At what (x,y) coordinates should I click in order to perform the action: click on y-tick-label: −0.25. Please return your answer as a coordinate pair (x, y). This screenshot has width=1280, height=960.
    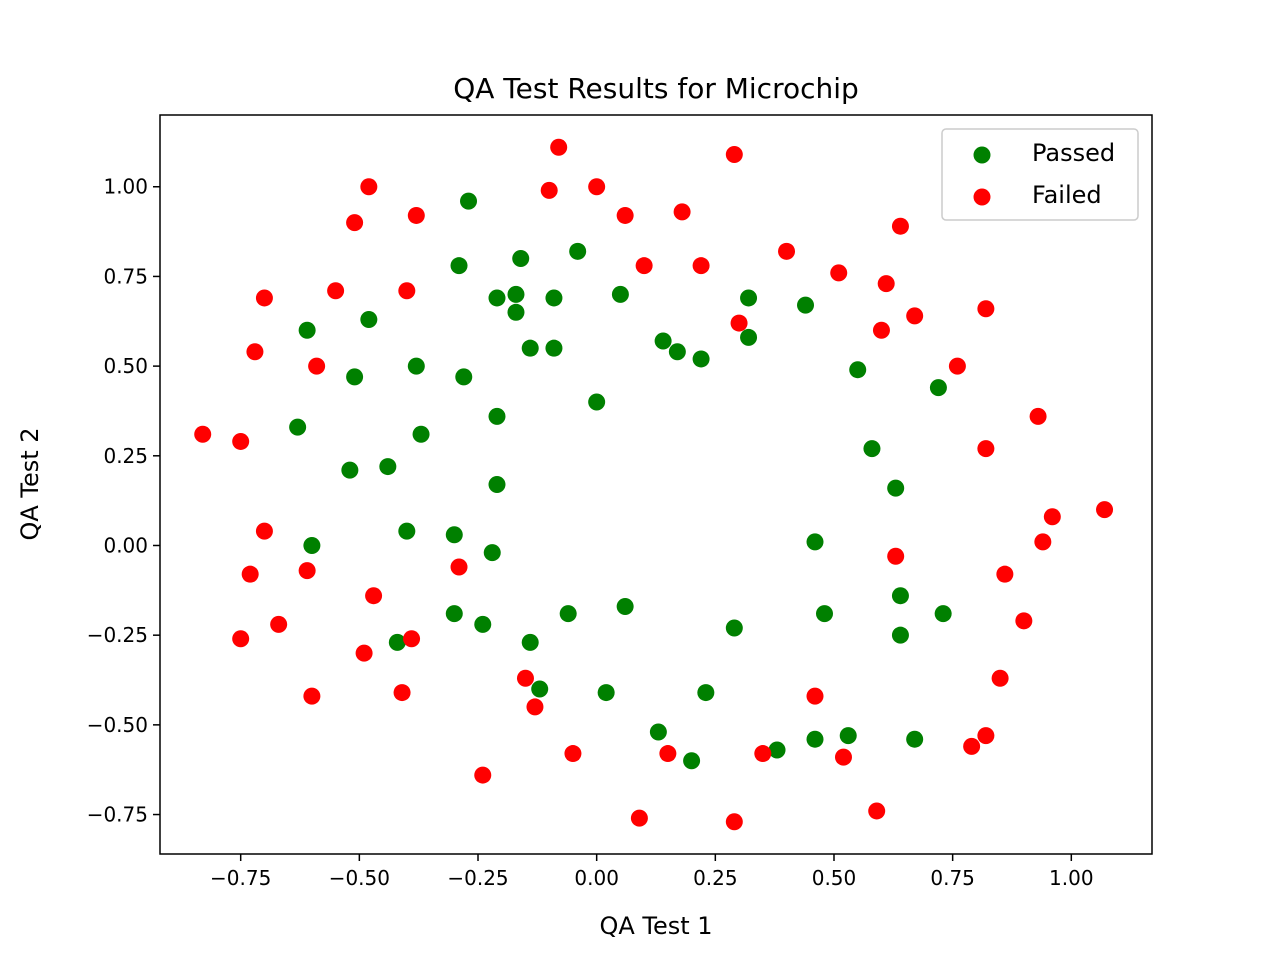
    Looking at the image, I should click on (117, 635).